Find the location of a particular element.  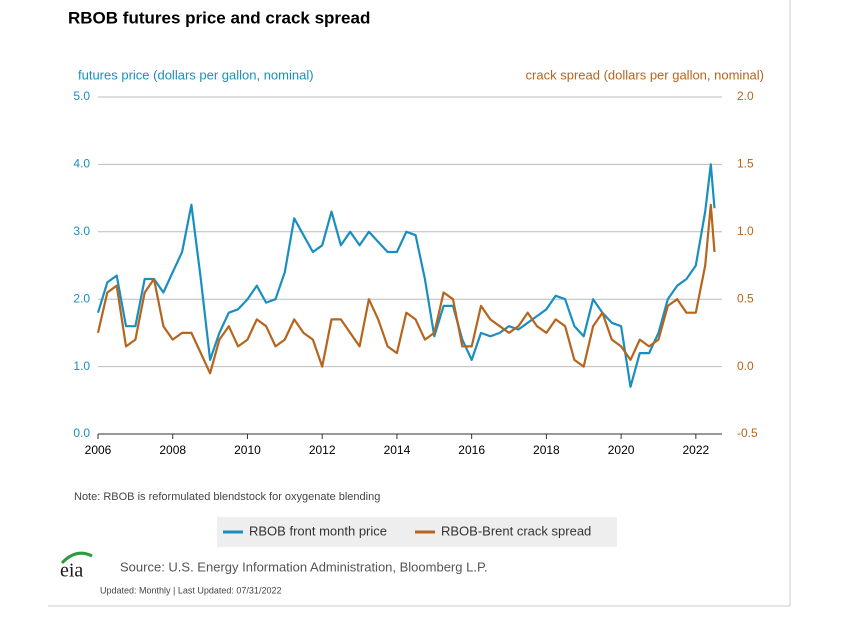

x-tick-label: 2010 is located at coordinates (247, 450).